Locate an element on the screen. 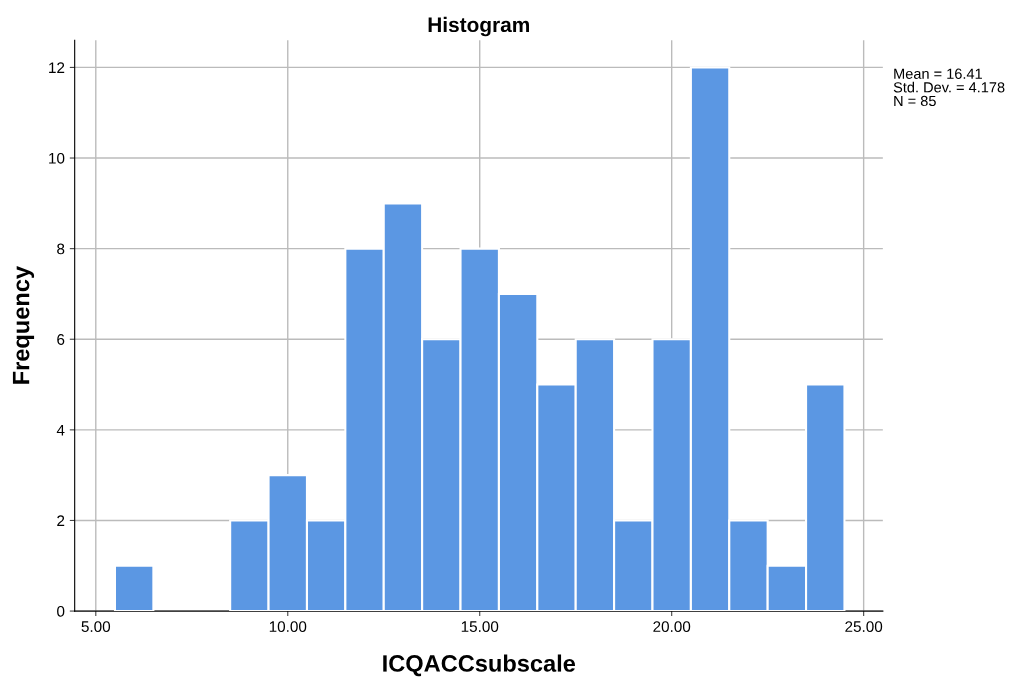 The width and height of the screenshot is (1023, 682). y-tick-label: 0 is located at coordinates (61, 611).